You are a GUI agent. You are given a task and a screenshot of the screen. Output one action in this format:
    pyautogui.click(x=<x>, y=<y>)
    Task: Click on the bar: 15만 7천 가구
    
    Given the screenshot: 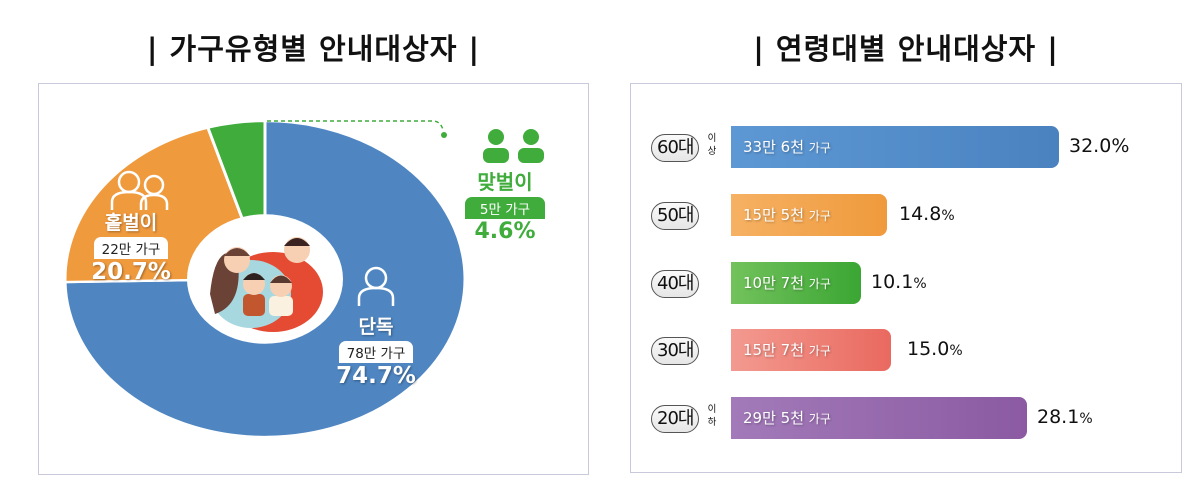 What is the action you would take?
    pyautogui.click(x=811, y=350)
    